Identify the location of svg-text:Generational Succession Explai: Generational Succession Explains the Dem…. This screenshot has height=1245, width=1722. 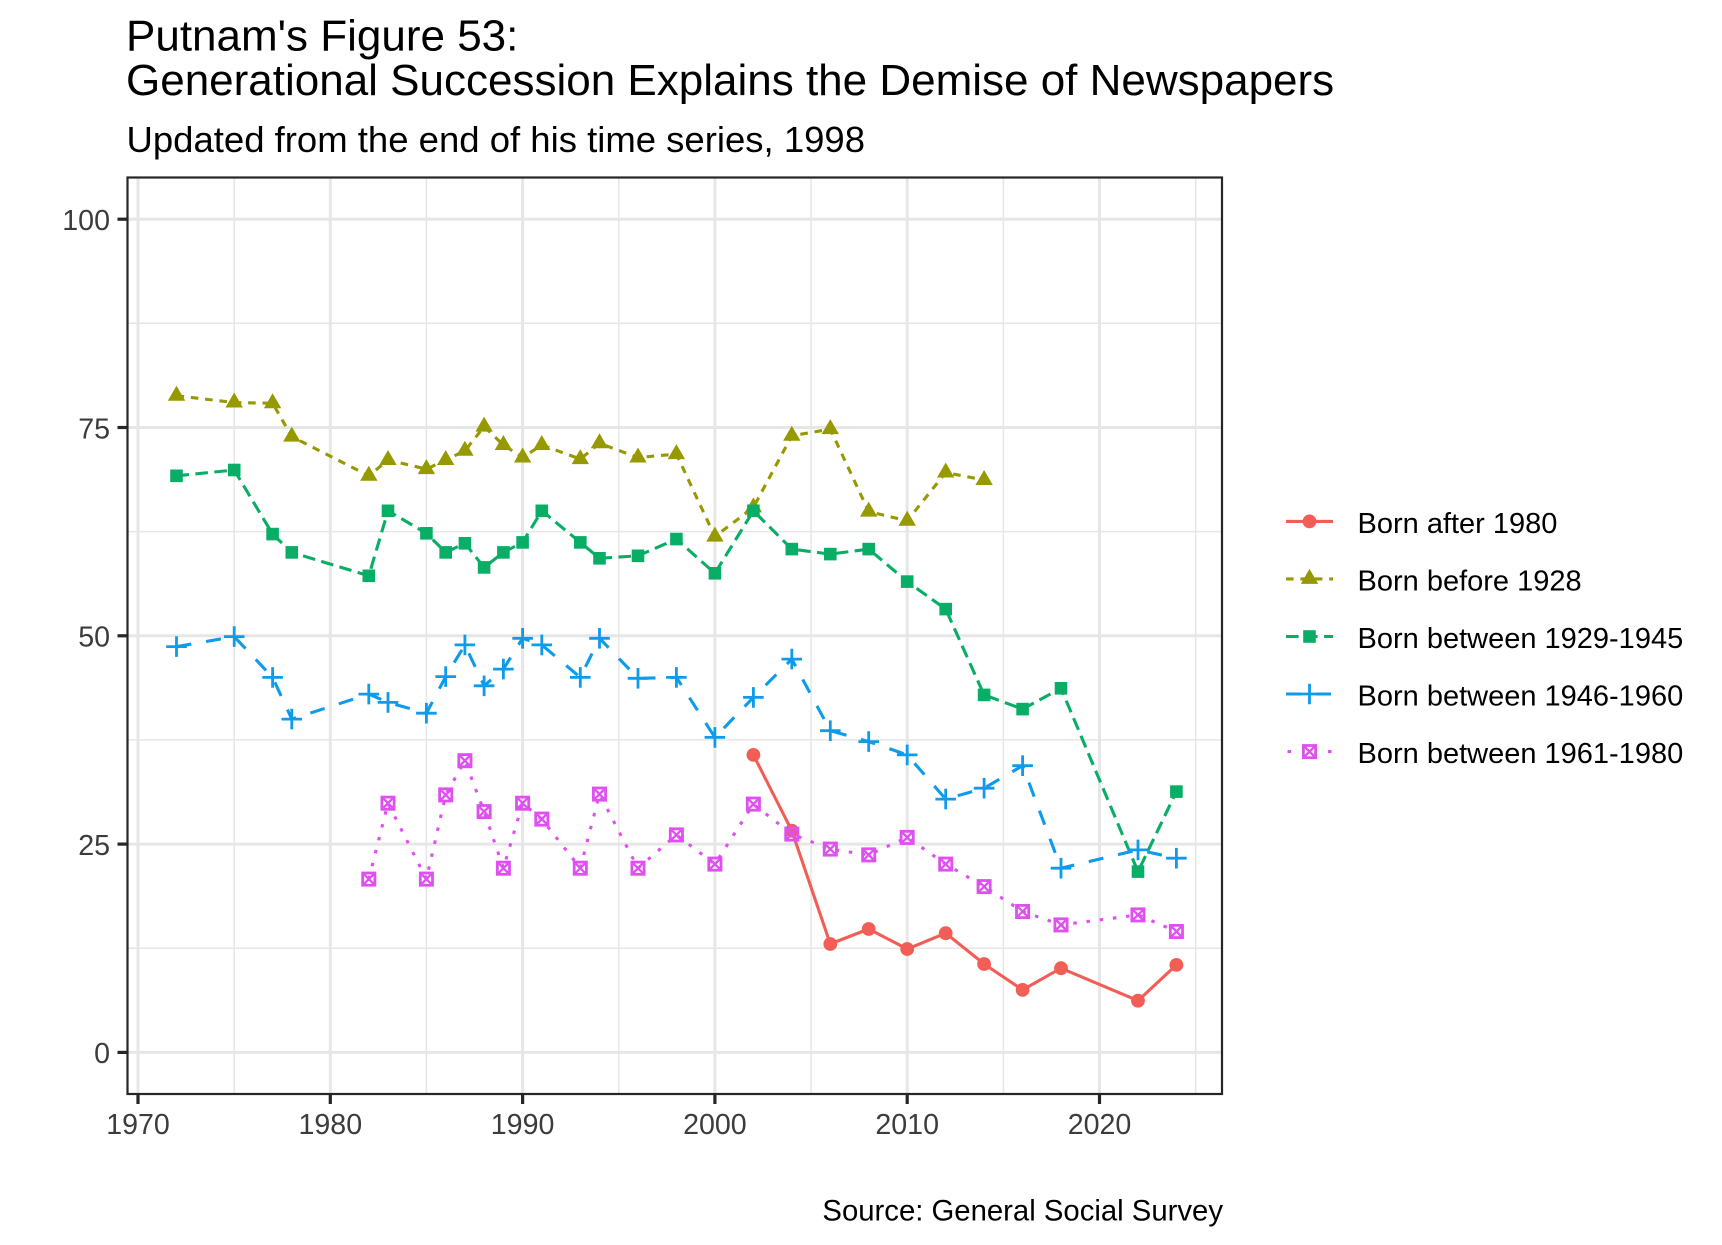
(730, 80).